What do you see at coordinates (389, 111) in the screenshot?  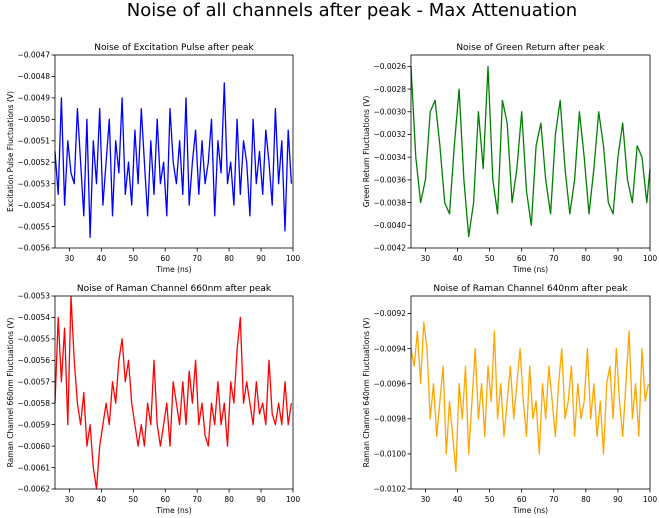 I see `y-tick-label: −0.0030` at bounding box center [389, 111].